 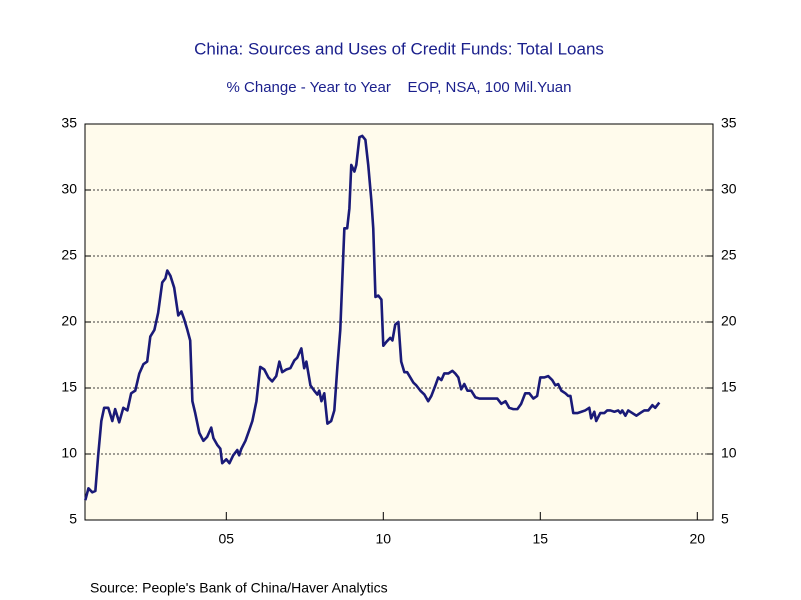 What do you see at coordinates (698, 539) in the screenshot?
I see `x-tick-label: 20` at bounding box center [698, 539].